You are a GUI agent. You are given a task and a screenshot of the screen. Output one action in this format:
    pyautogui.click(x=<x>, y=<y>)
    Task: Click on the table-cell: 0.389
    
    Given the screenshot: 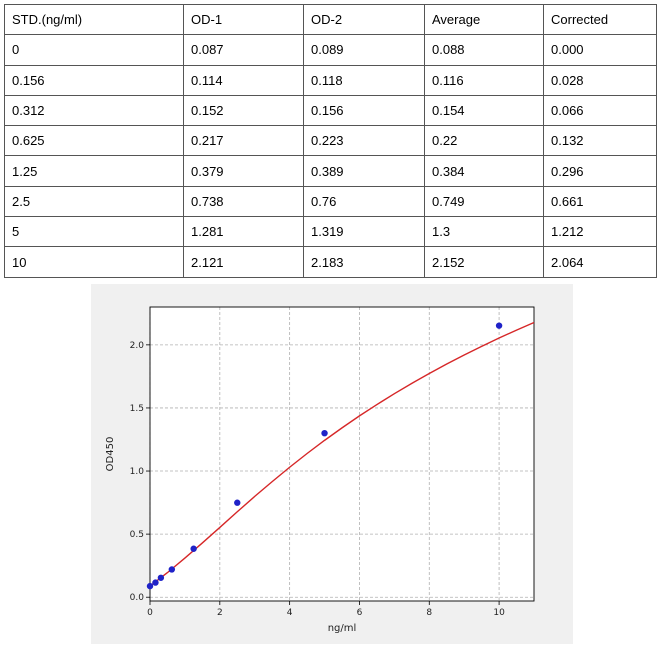 What is the action you would take?
    pyautogui.click(x=364, y=171)
    